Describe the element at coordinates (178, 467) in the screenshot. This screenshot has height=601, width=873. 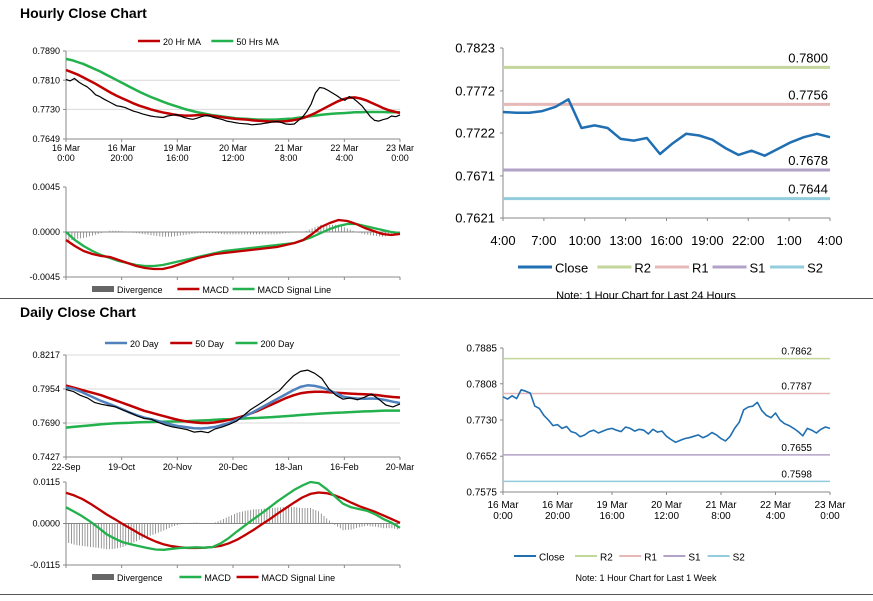
I see `daily-price-ma-x-tick-label: 20-Nov` at that location.